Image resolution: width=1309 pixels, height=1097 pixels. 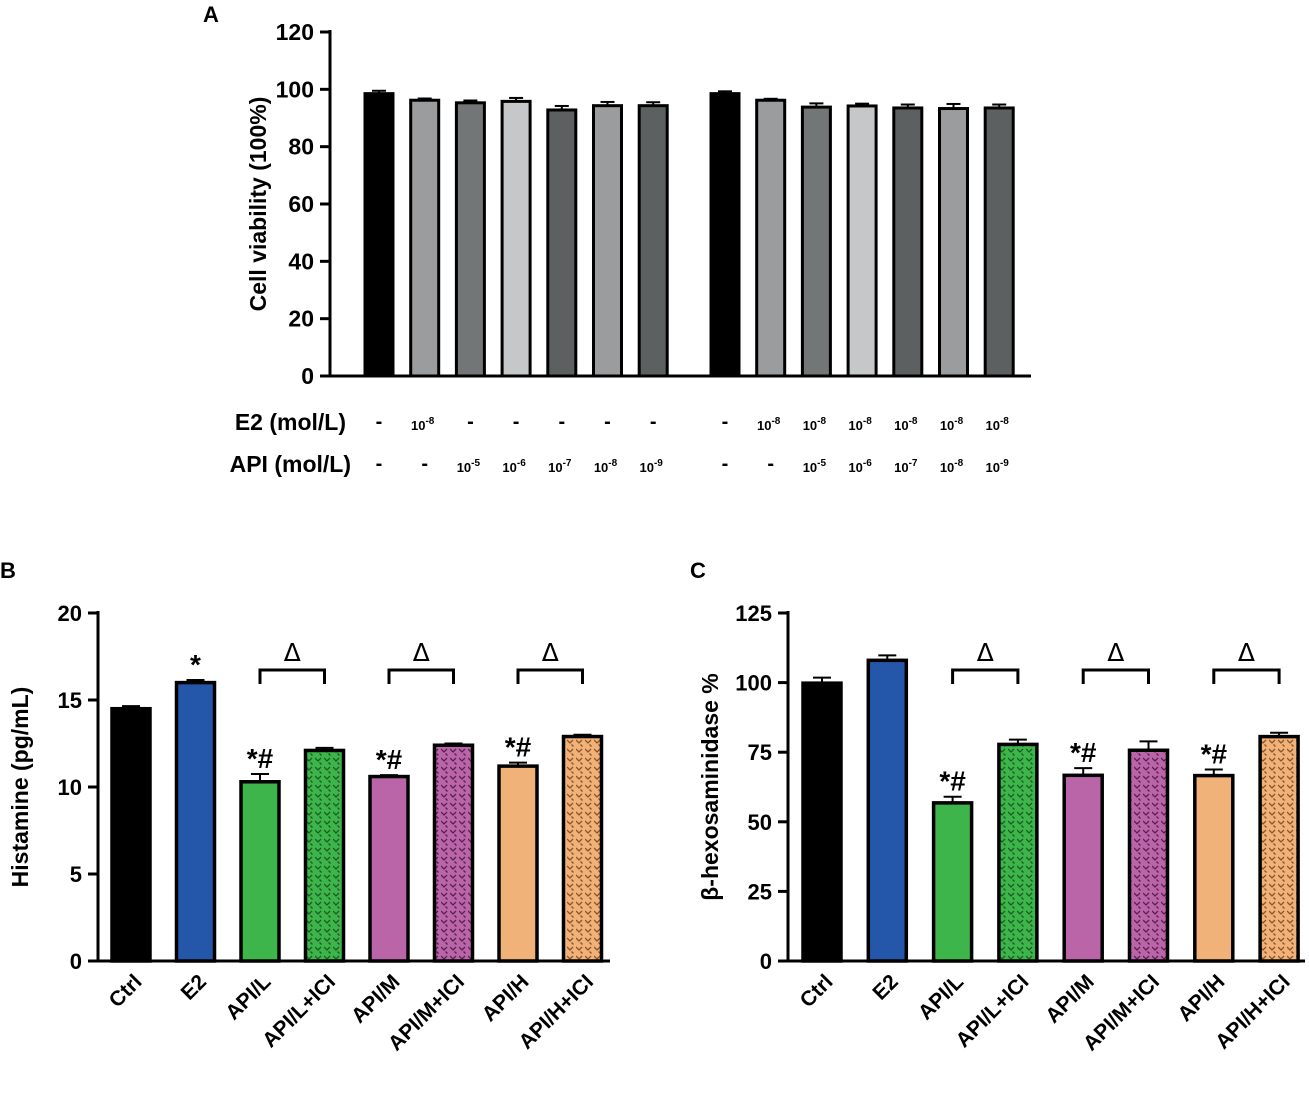 What do you see at coordinates (290, 464) in the screenshot?
I see `row-label-api: API (mol/L)` at bounding box center [290, 464].